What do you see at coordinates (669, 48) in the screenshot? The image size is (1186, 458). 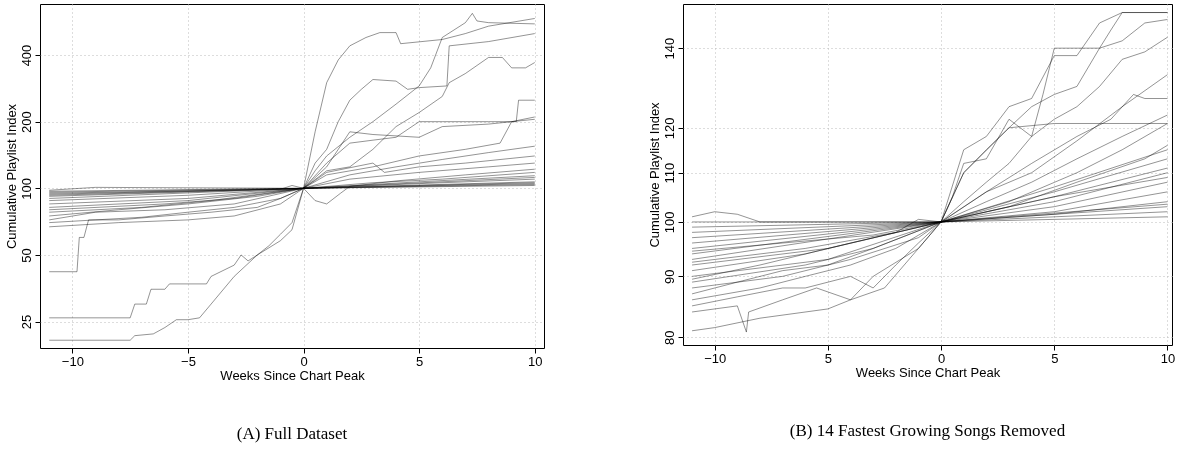 I see `y-tick-label: 140` at bounding box center [669, 48].